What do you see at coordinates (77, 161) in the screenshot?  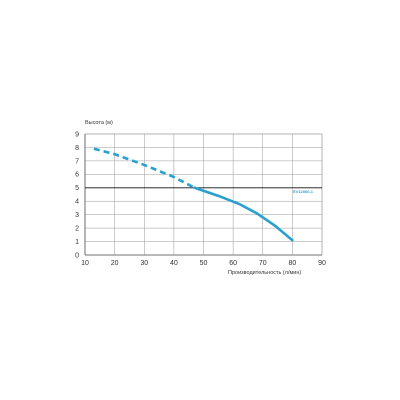 I see `y-tick-label-7: 7` at bounding box center [77, 161].